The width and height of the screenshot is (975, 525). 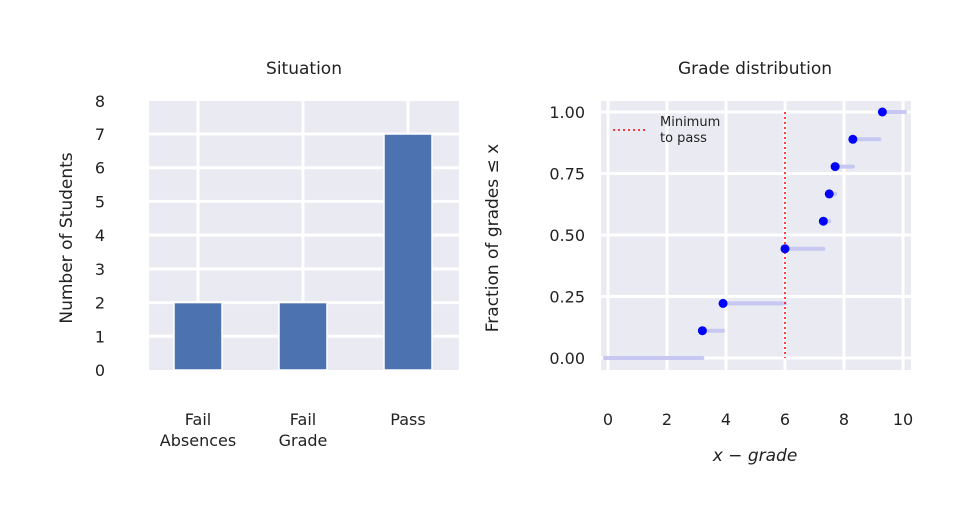 What do you see at coordinates (667, 419) in the screenshot?
I see `ecdf-x-tick-label: 2` at bounding box center [667, 419].